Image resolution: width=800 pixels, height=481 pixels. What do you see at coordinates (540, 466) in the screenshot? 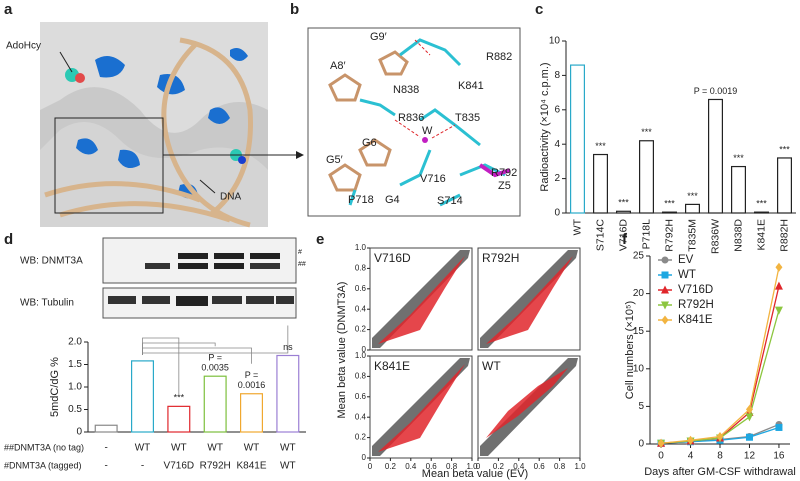
I see `x-tick-label: 0.6` at bounding box center [540, 466].